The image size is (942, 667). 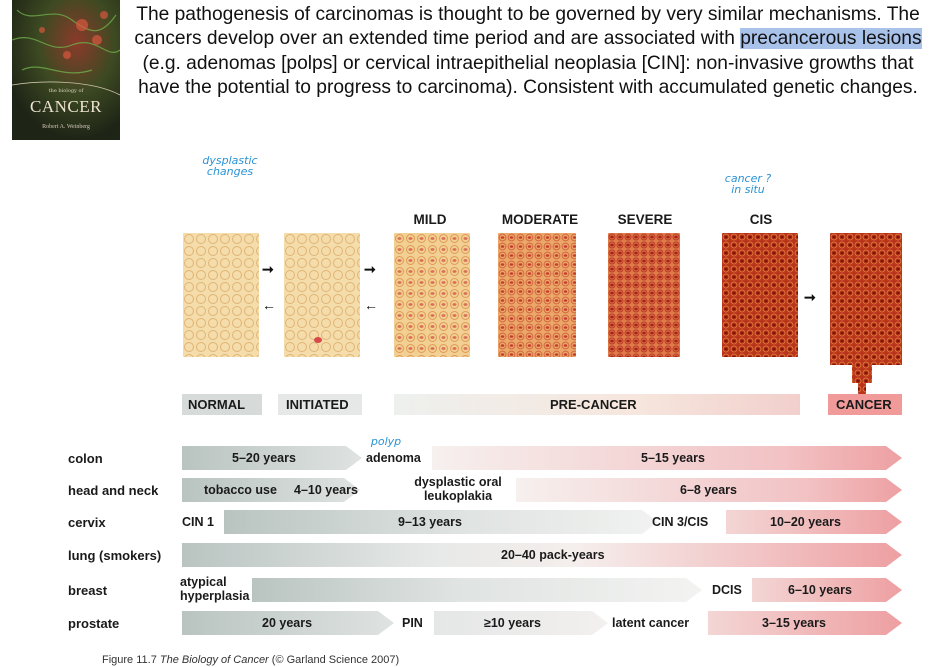 What do you see at coordinates (66, 106) in the screenshot?
I see `cover-title: CANCER` at bounding box center [66, 106].